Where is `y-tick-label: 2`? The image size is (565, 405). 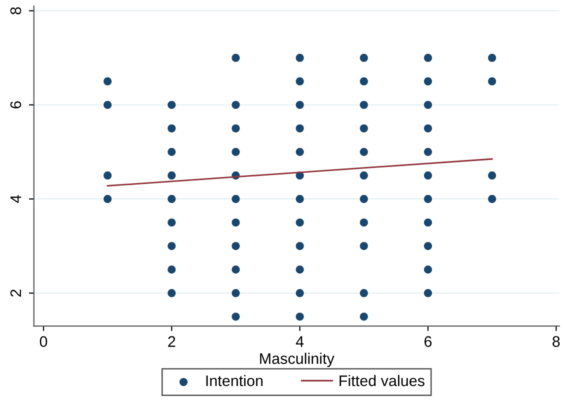
y-tick-label: 2 is located at coordinates (16, 293).